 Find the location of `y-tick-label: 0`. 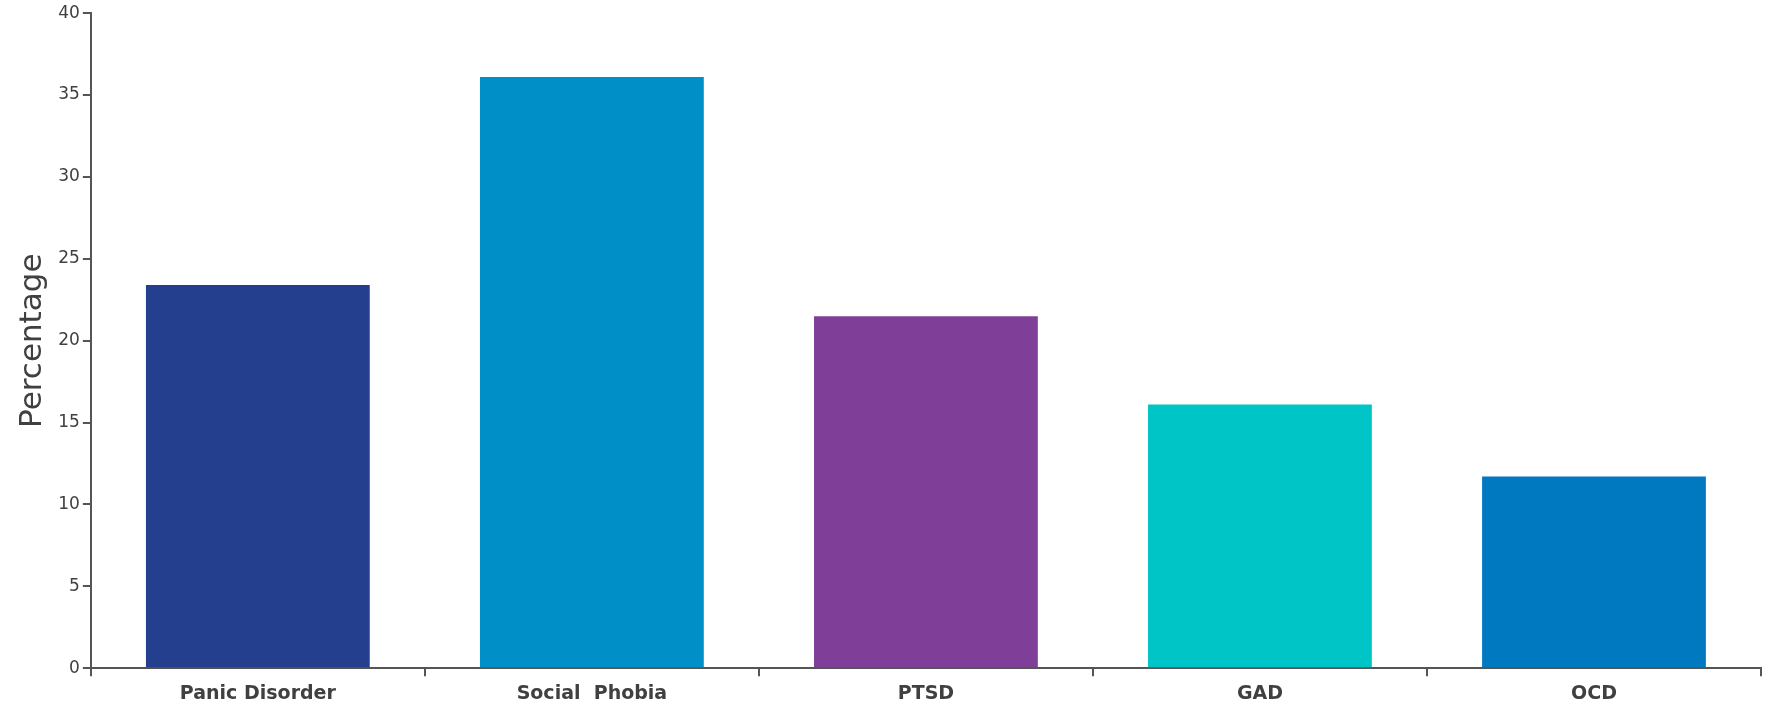

y-tick-label: 0 is located at coordinates (74, 666).